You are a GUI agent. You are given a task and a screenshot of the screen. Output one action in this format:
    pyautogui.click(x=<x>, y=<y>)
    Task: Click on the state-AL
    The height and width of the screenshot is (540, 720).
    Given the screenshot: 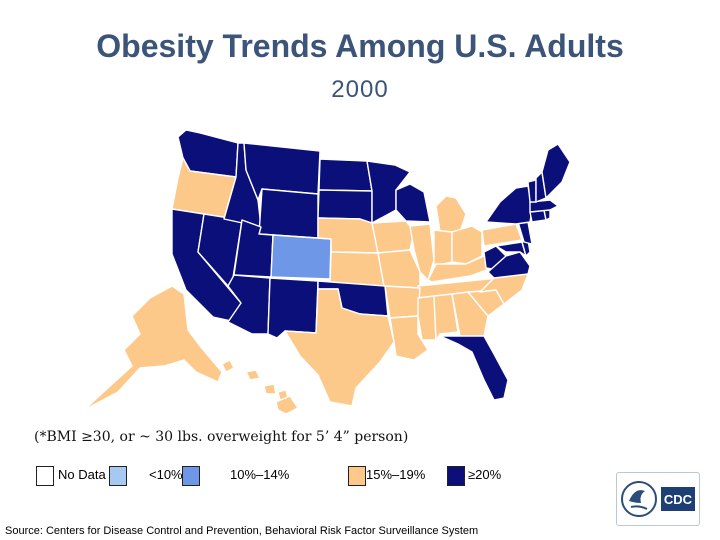 What is the action you would take?
    pyautogui.click(x=446, y=317)
    